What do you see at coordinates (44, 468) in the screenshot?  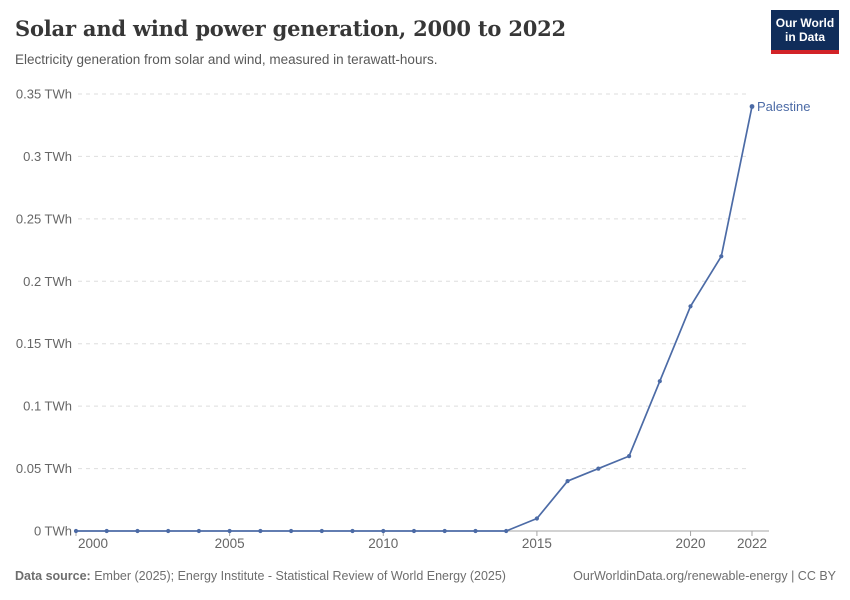 I see `y-axis-label: 0.05 TWh` at bounding box center [44, 468].